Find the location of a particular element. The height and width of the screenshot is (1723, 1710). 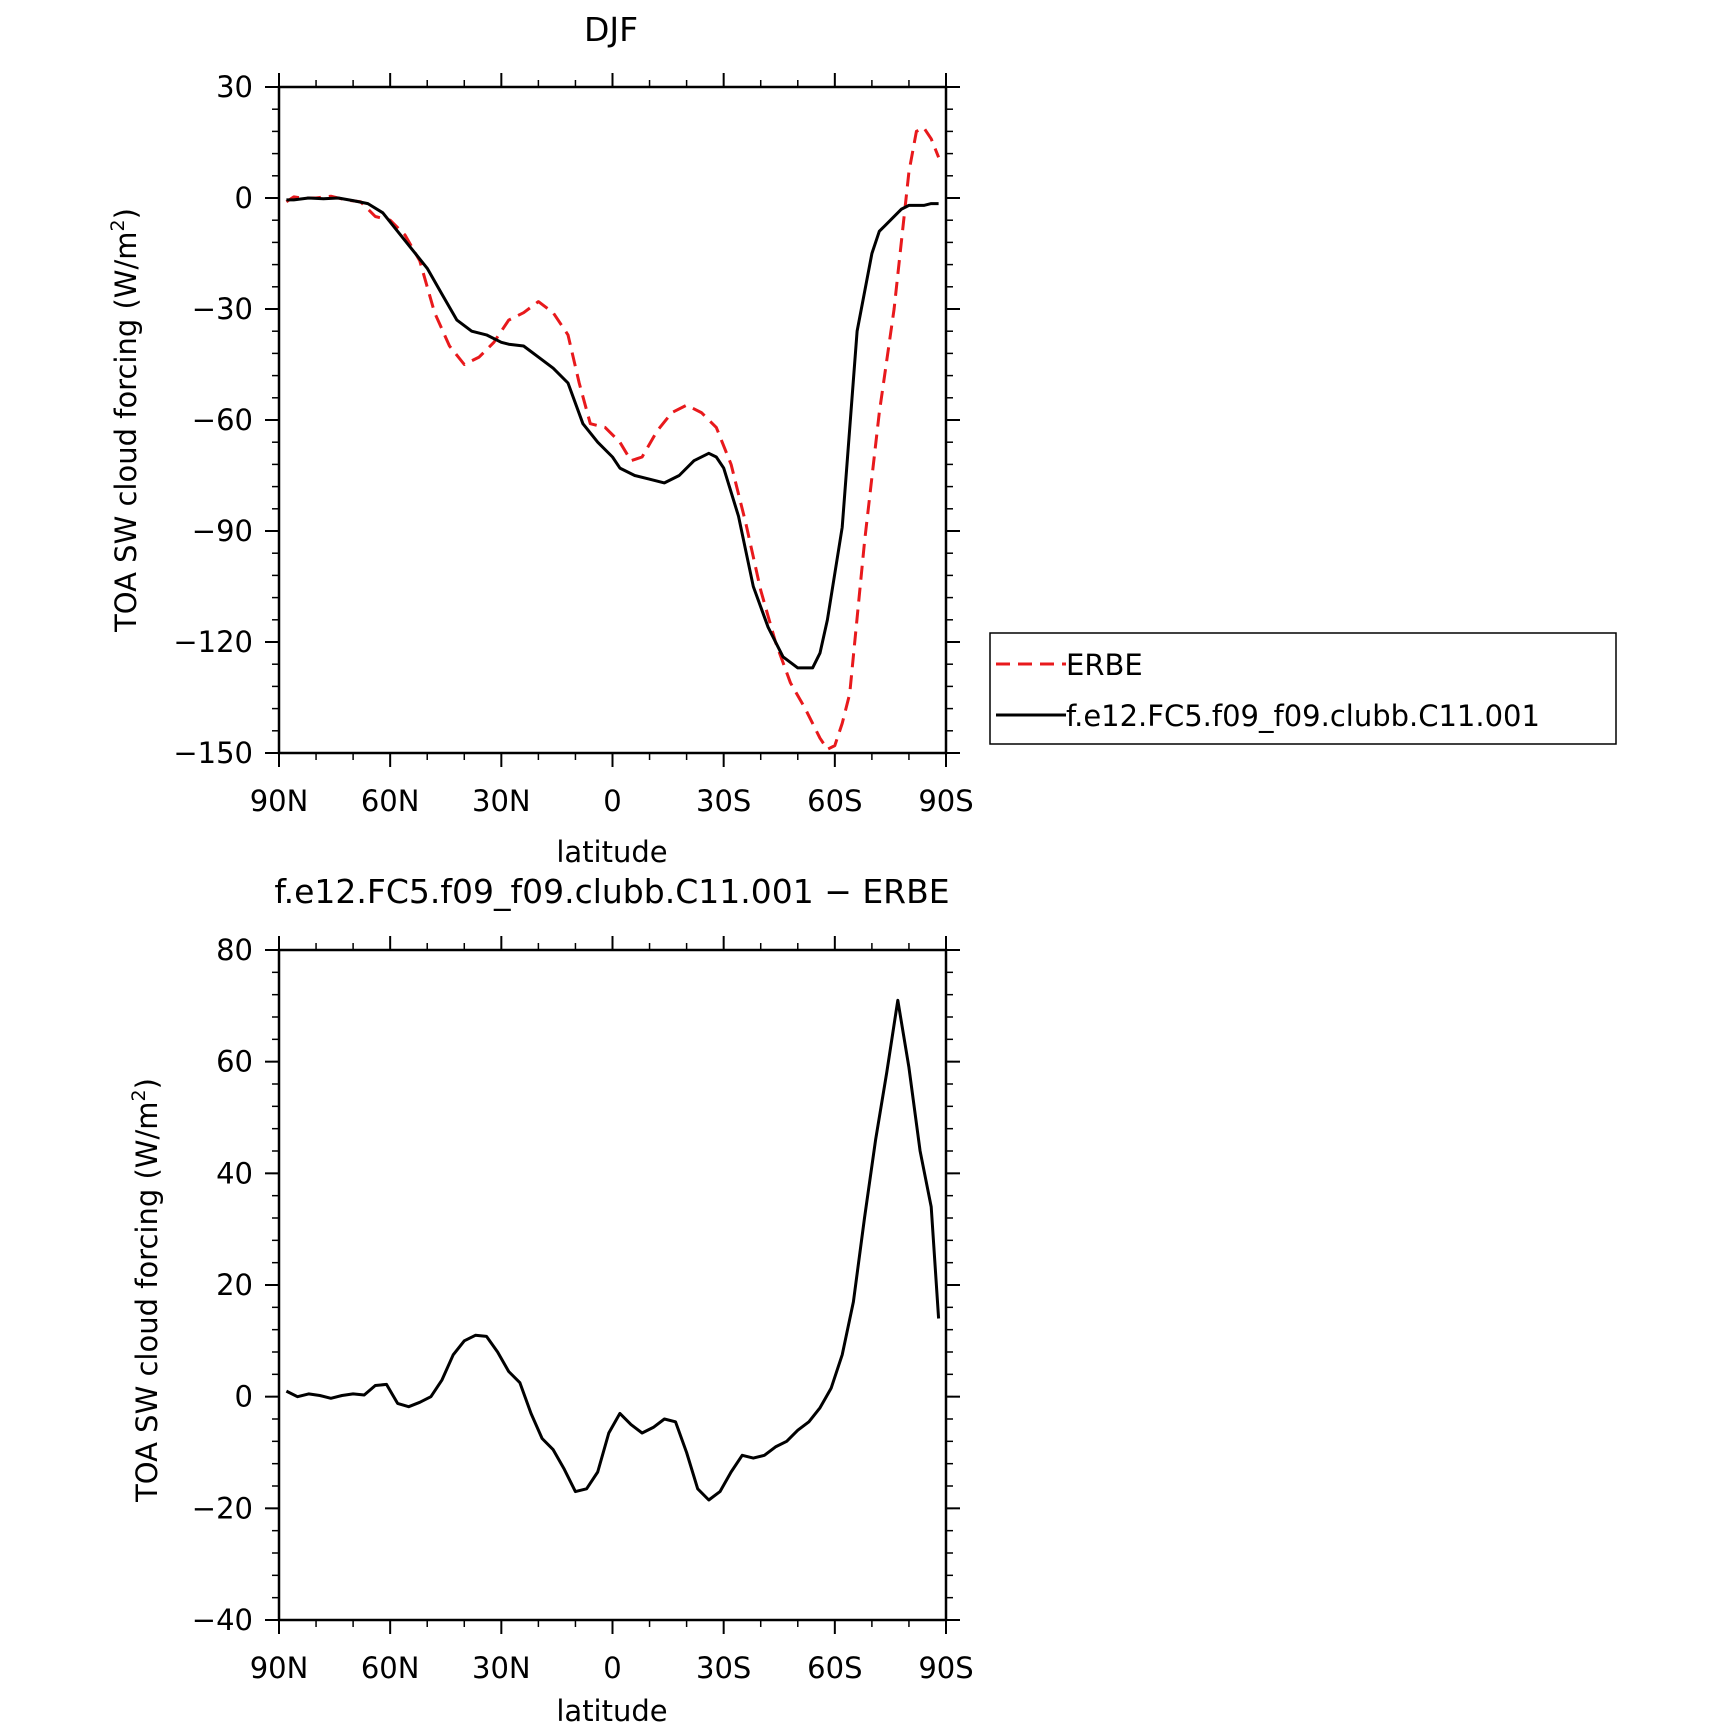

y-tick-label: −20 is located at coordinates (222, 1508).